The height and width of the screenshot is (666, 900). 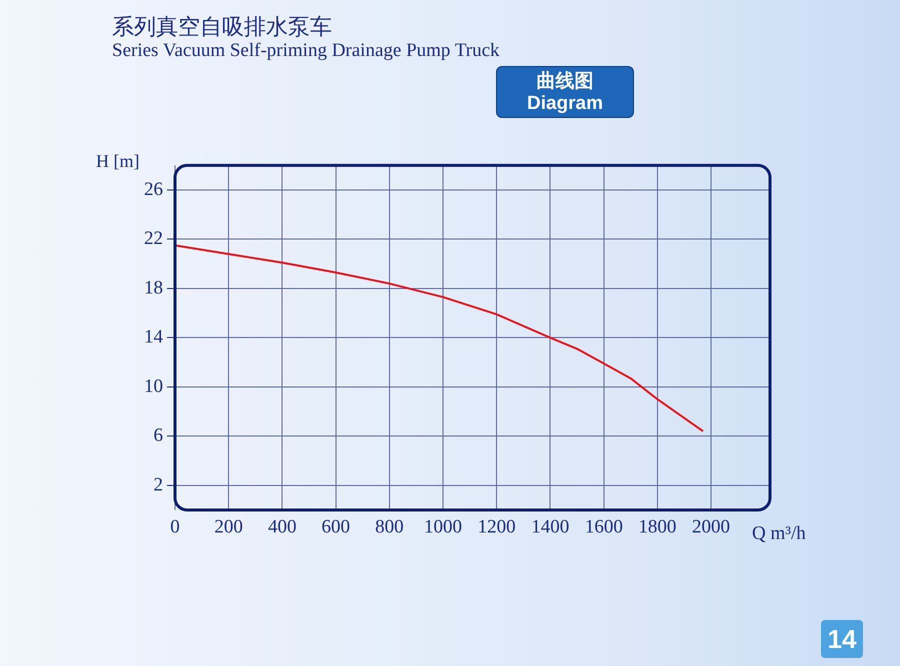 What do you see at coordinates (443, 527) in the screenshot?
I see `x-tick-label: 1000` at bounding box center [443, 527].